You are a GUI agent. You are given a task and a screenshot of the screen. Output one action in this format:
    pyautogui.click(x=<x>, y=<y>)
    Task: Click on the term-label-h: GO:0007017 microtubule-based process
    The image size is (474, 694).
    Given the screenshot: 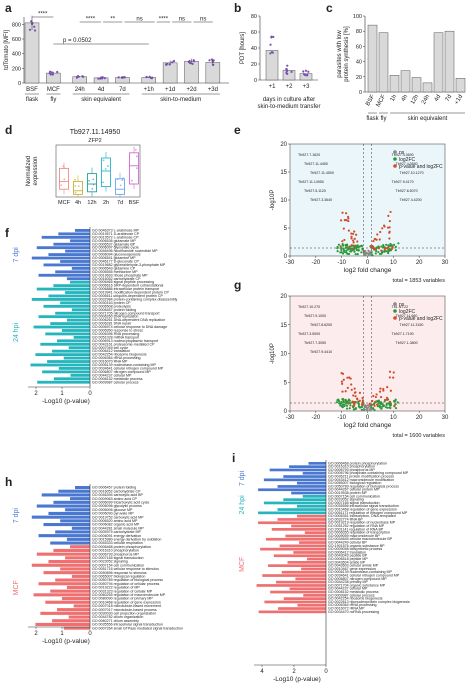 What is the action you would take?
    pyautogui.click(x=124, y=610)
    